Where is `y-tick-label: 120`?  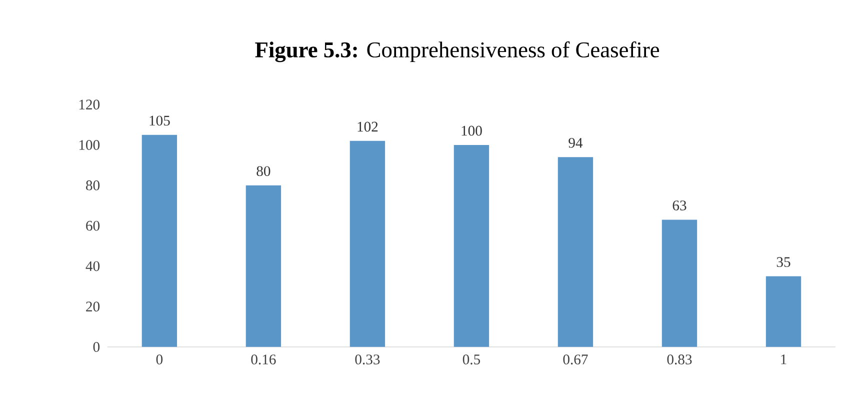
y-tick-label: 120 is located at coordinates (89, 105).